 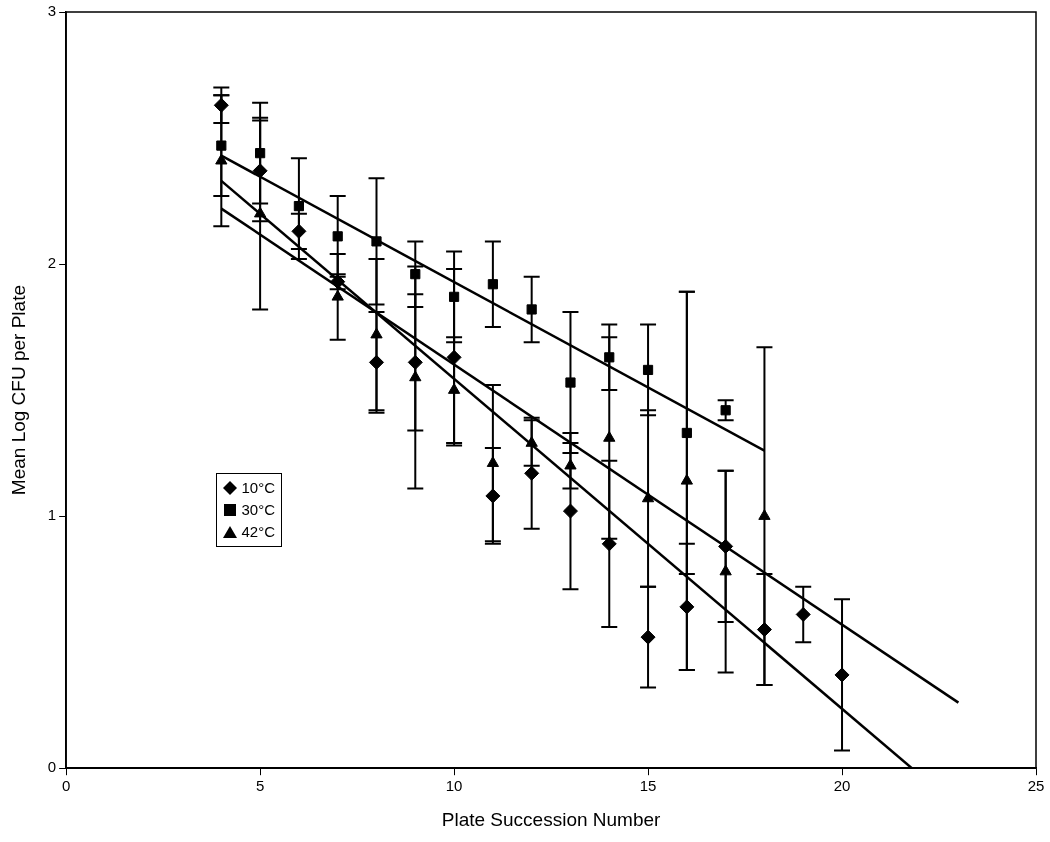 I want to click on x-tick-label: 15, so click(x=648, y=786).